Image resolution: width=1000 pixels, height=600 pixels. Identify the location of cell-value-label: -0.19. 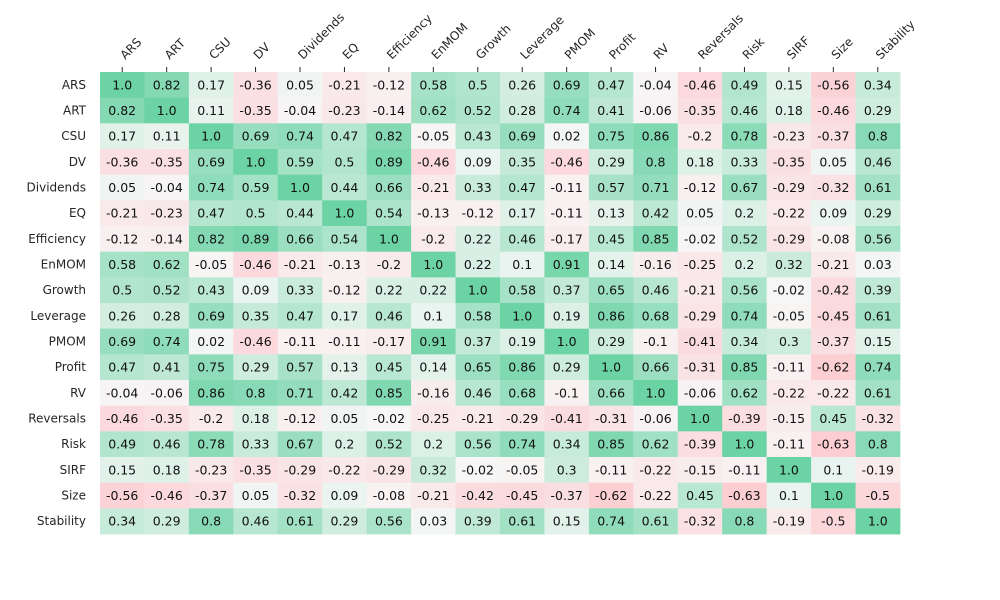
(789, 521).